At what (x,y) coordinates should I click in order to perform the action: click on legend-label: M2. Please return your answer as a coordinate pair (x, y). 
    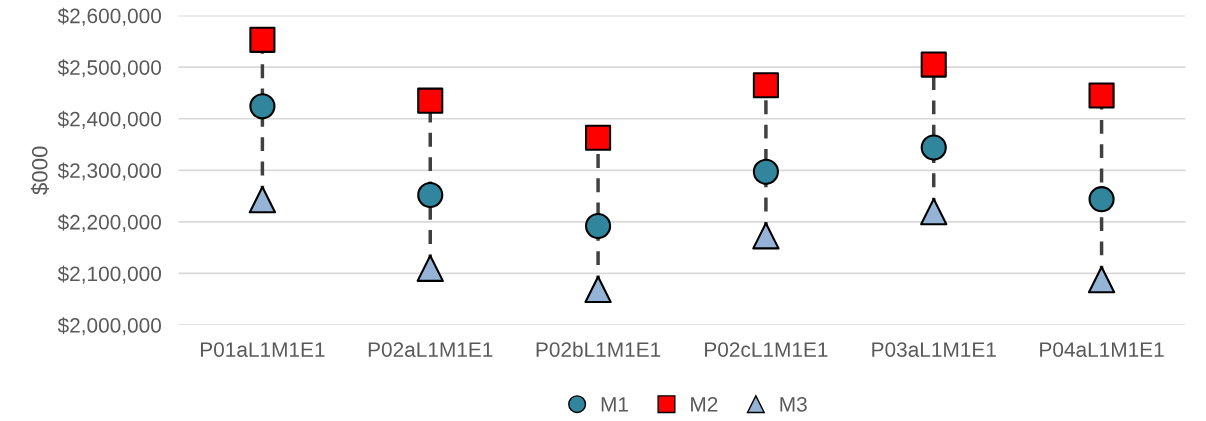
    Looking at the image, I should click on (704, 404).